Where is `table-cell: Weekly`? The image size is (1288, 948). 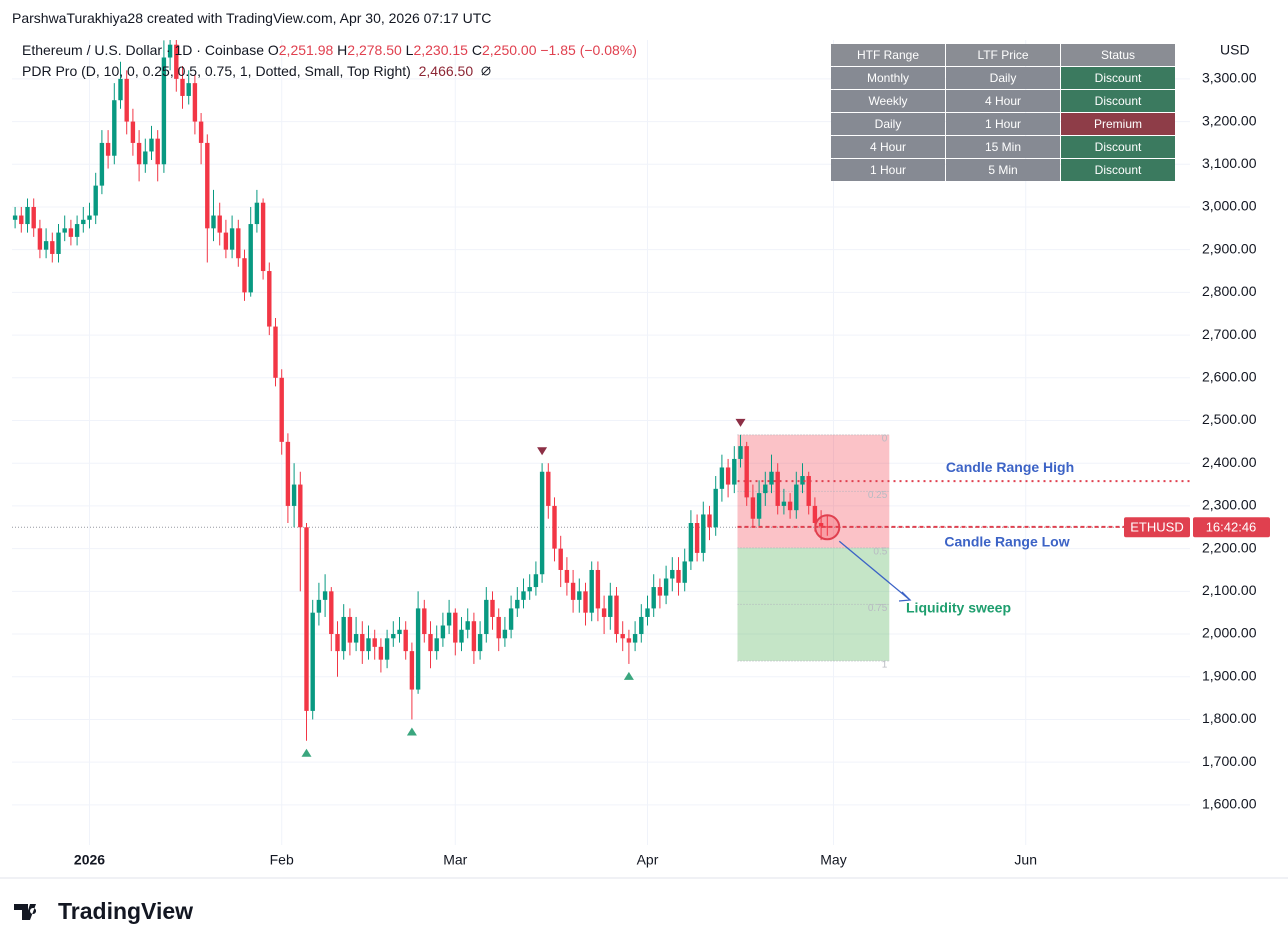 table-cell: Weekly is located at coordinates (888, 101).